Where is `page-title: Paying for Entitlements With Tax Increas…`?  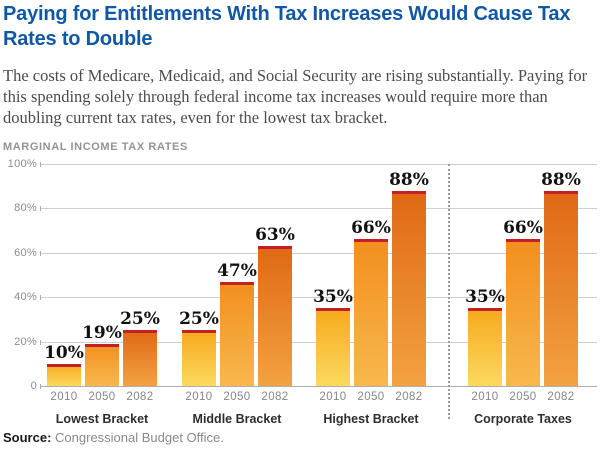 page-title: Paying for Entitlements With Tax Increas… is located at coordinates (287, 26).